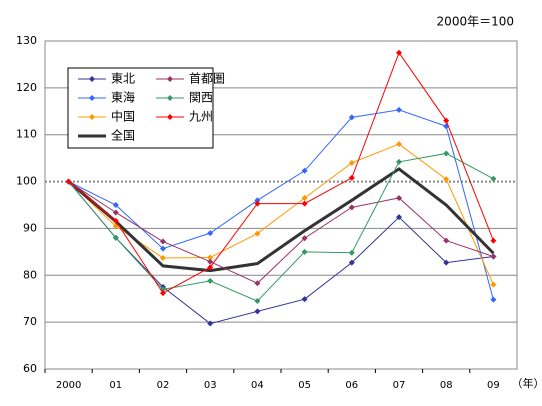  What do you see at coordinates (26, 134) in the screenshot?
I see `y-tick-label: 110` at bounding box center [26, 134].